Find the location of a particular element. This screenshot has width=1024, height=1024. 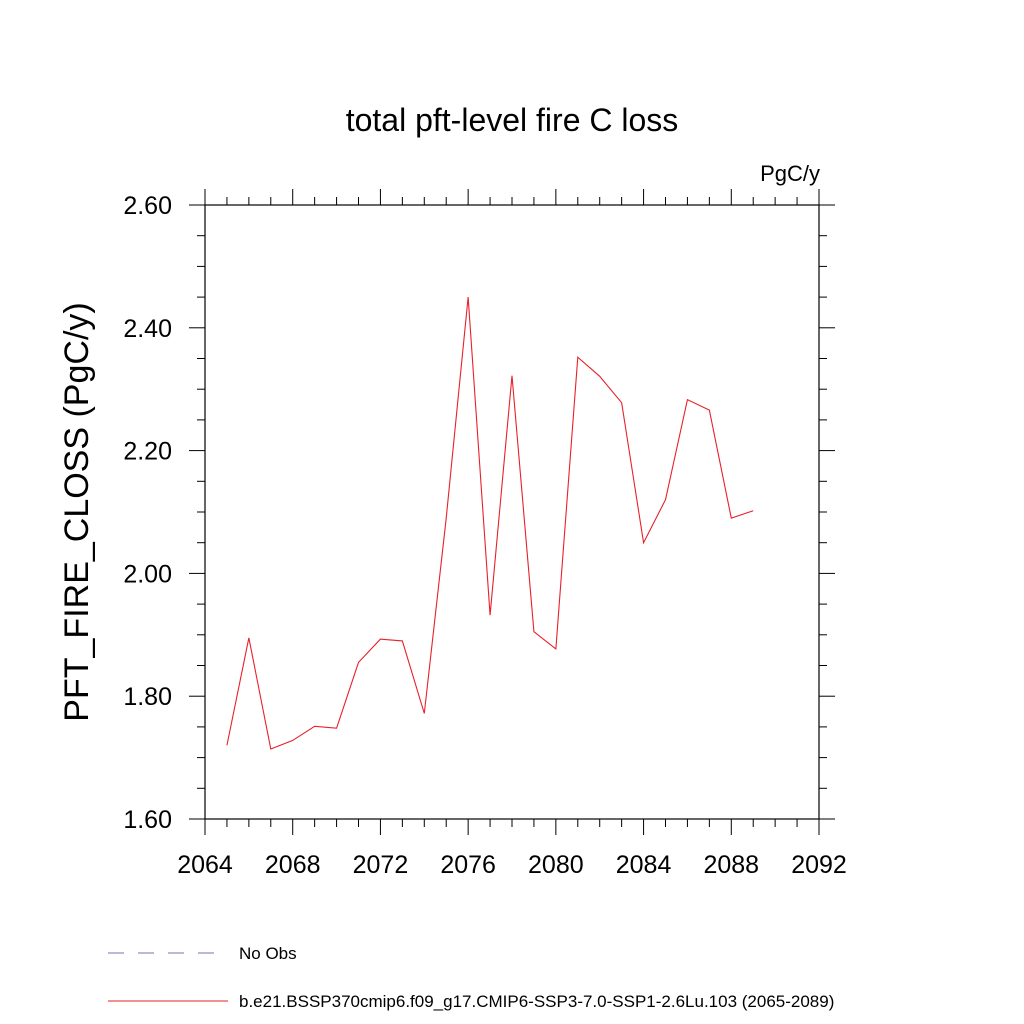

x-tick-label: 2092 is located at coordinates (819, 865).